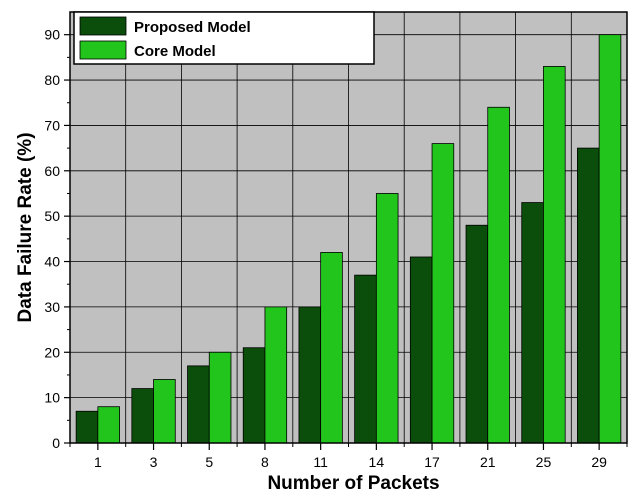 This screenshot has height=496, width=636. Describe the element at coordinates (192, 27) in the screenshot. I see `legend-label-proposed-model: Proposed Model` at that location.